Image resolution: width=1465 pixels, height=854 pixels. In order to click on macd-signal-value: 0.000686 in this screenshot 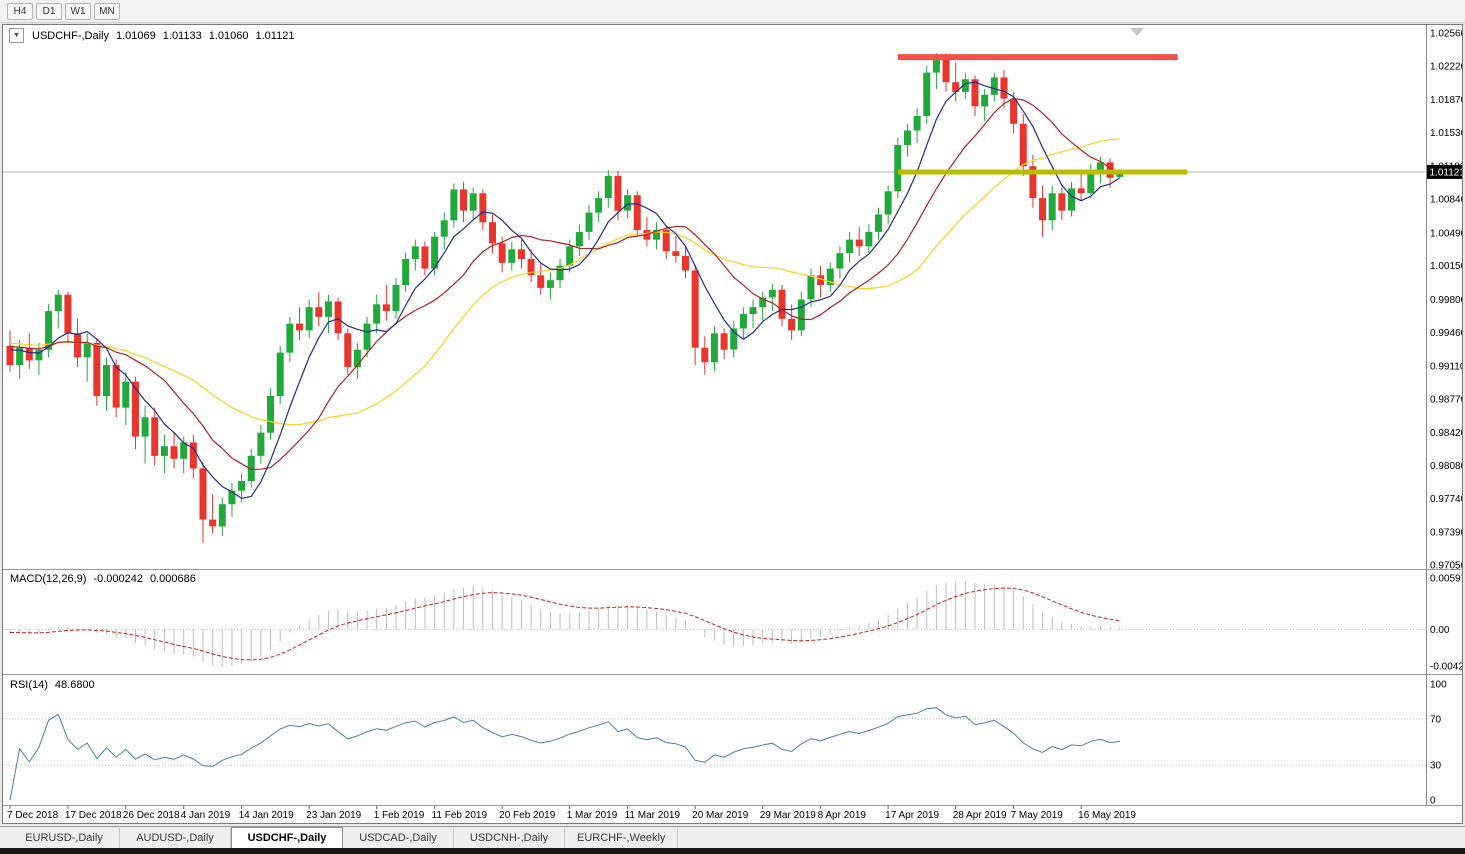, I will do `click(172, 579)`.